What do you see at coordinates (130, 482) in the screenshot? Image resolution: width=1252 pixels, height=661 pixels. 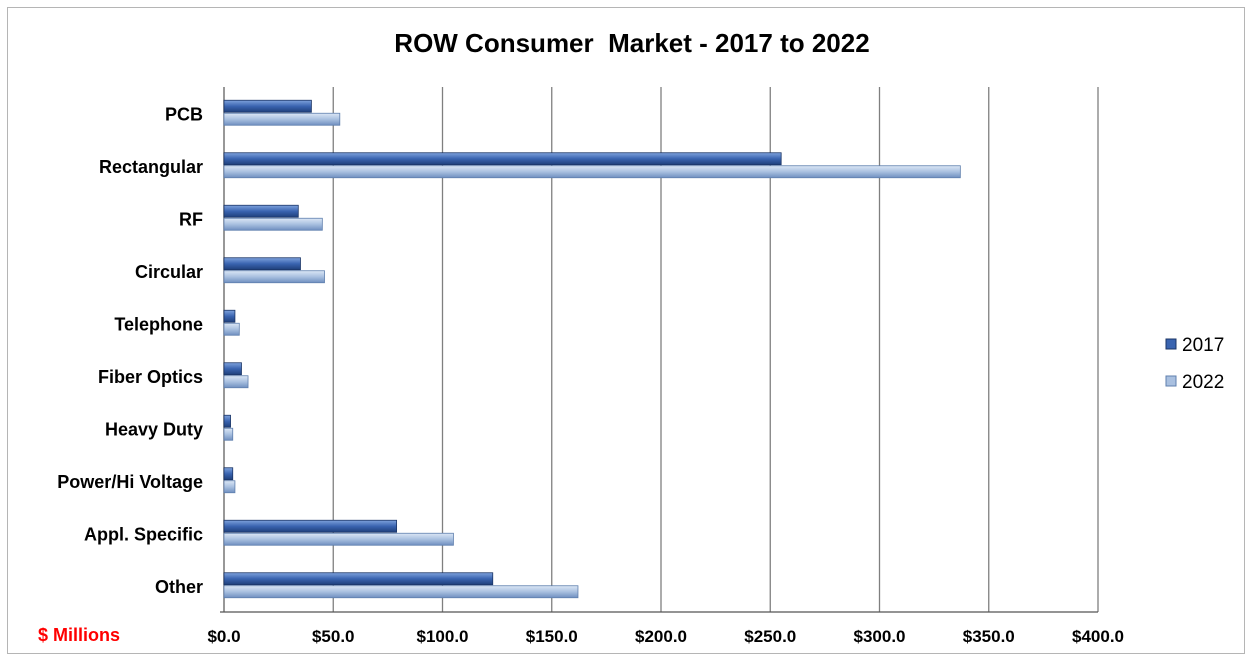 I see `category-label: Power/Hi Voltage` at bounding box center [130, 482].